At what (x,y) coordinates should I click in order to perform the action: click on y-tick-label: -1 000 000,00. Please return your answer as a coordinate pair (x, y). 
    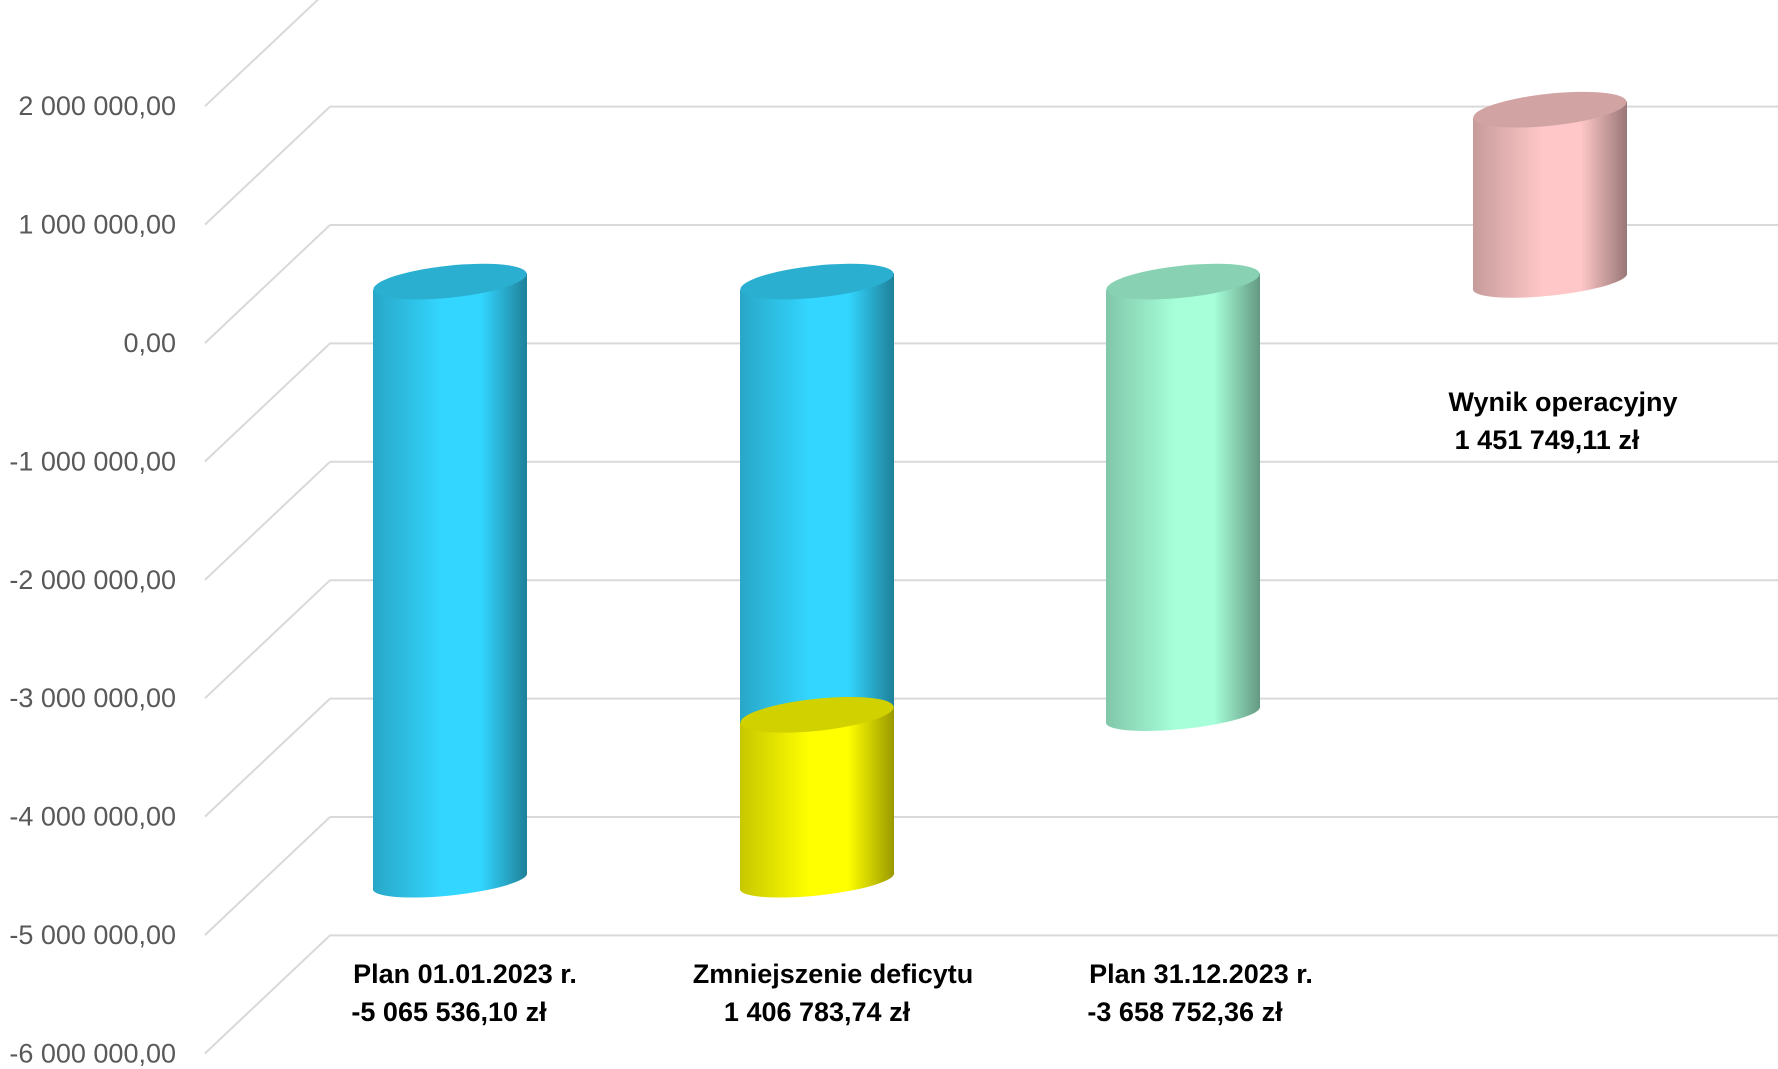
    Looking at the image, I should click on (92, 461).